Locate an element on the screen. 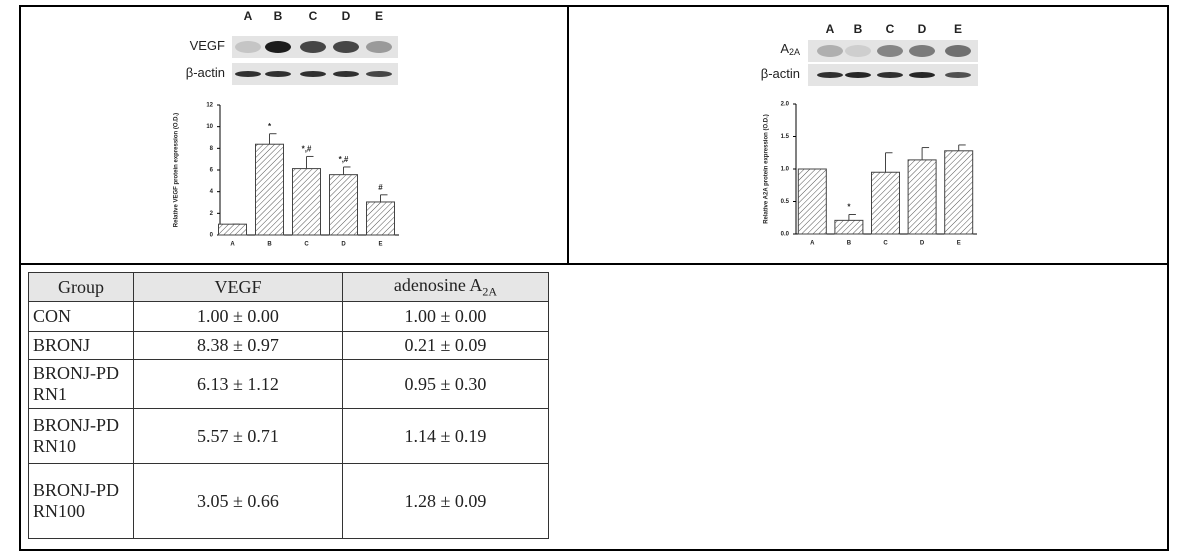  y-tick-label: 0.5 is located at coordinates (785, 202).